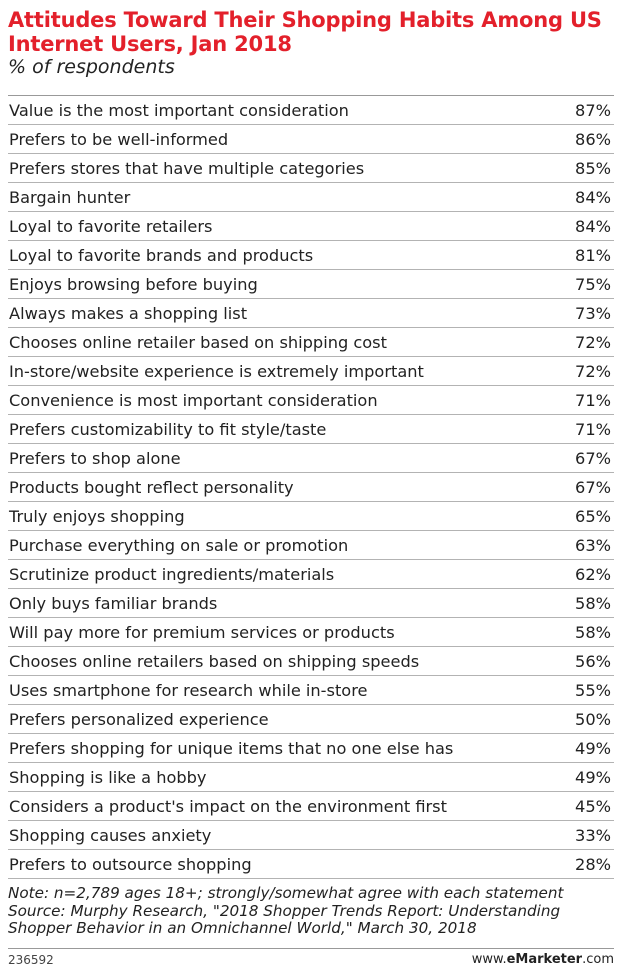 This screenshot has height=977, width=623. What do you see at coordinates (179, 545) in the screenshot?
I see `row-label: Purchase everything on sale or promotion` at bounding box center [179, 545].